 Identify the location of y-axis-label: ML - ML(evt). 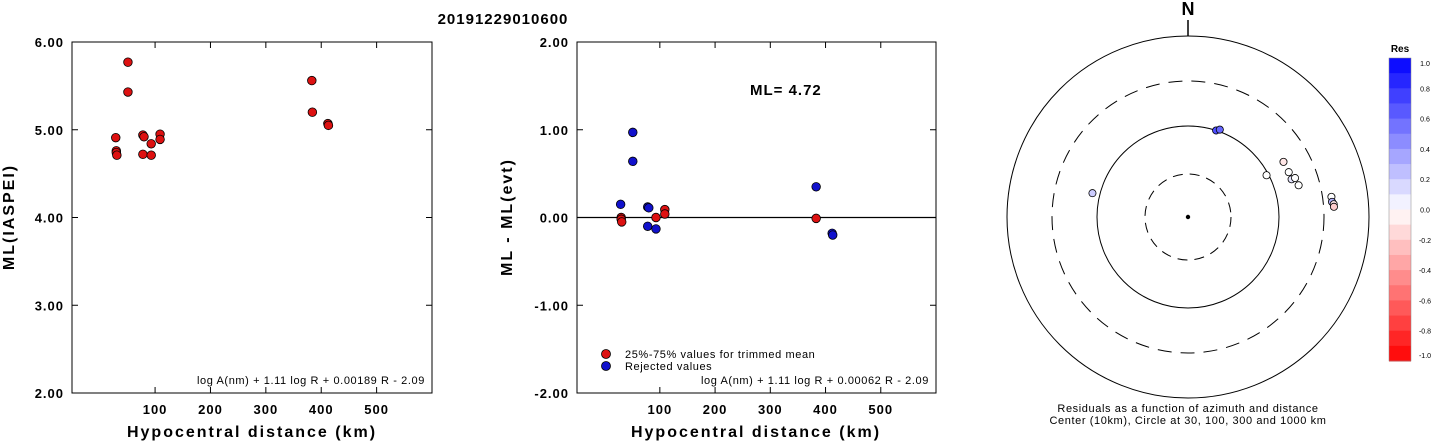
(507, 217).